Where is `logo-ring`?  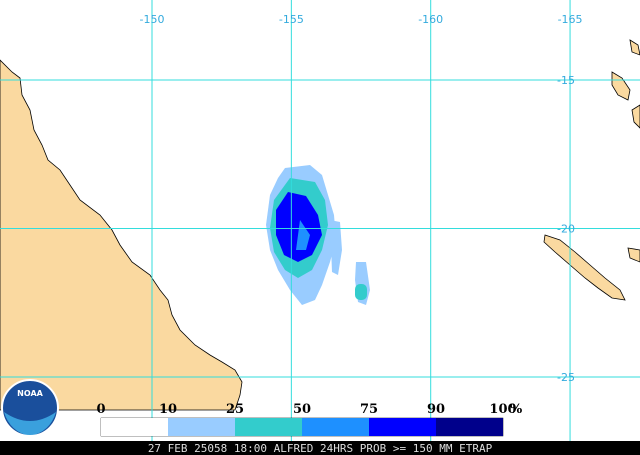 logo-ring is located at coordinates (30, 408).